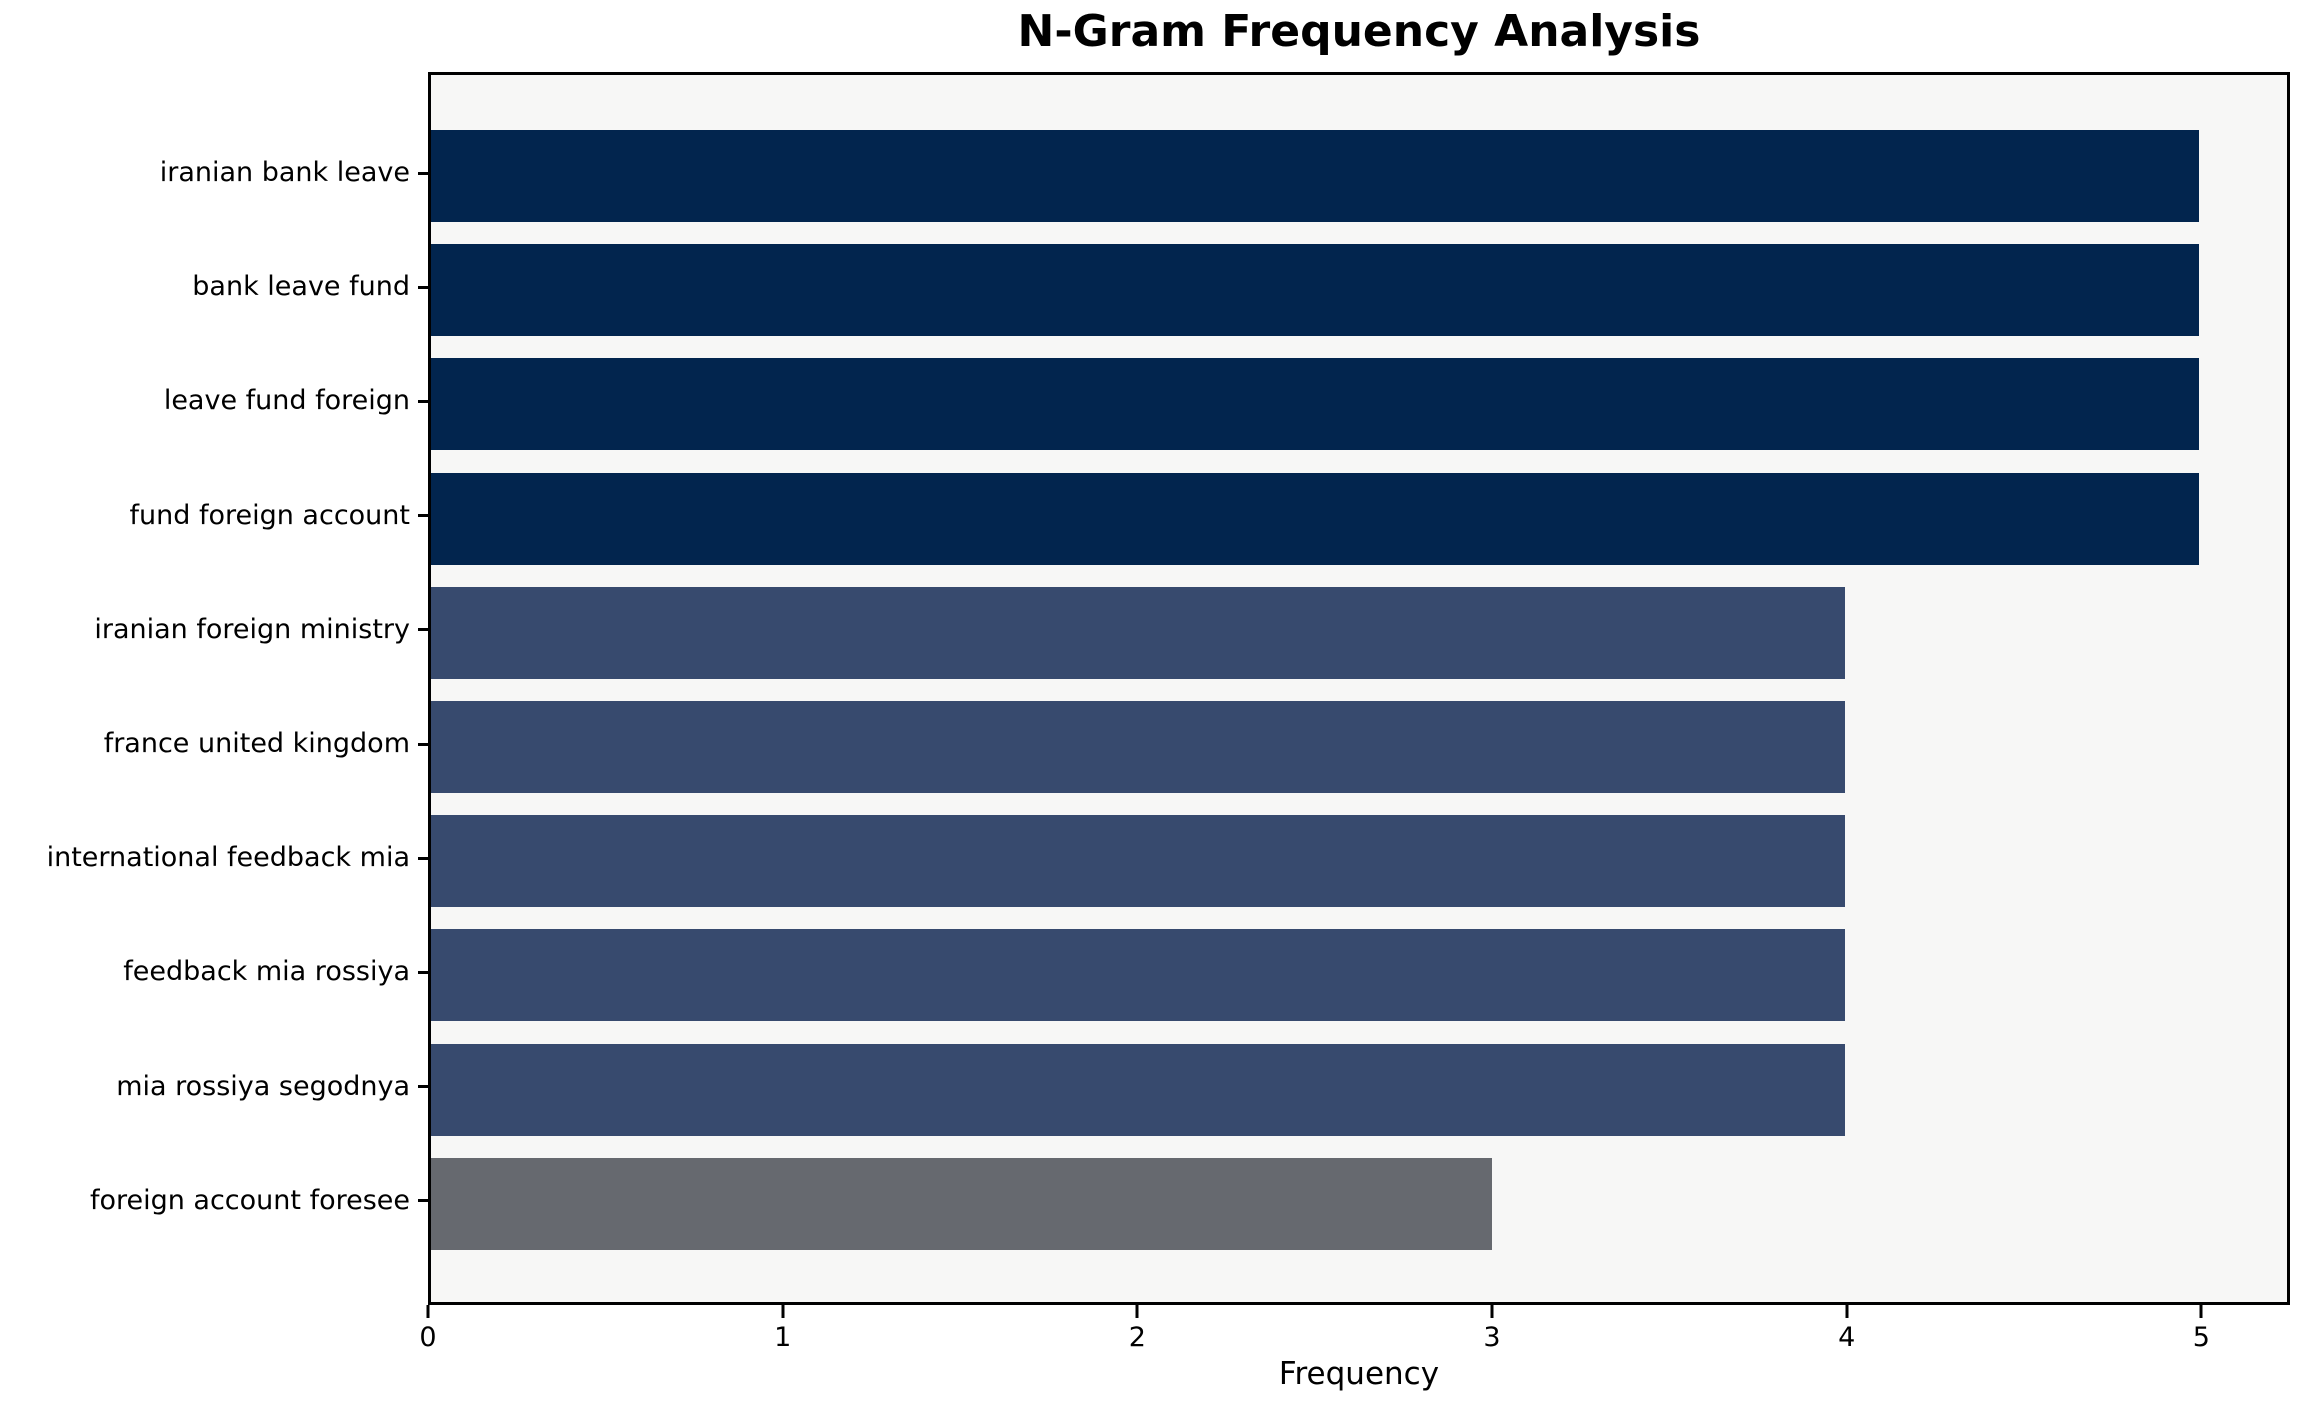 Image resolution: width=2308 pixels, height=1414 pixels. I want to click on y-tick-label: international feedback mia, so click(228, 858).